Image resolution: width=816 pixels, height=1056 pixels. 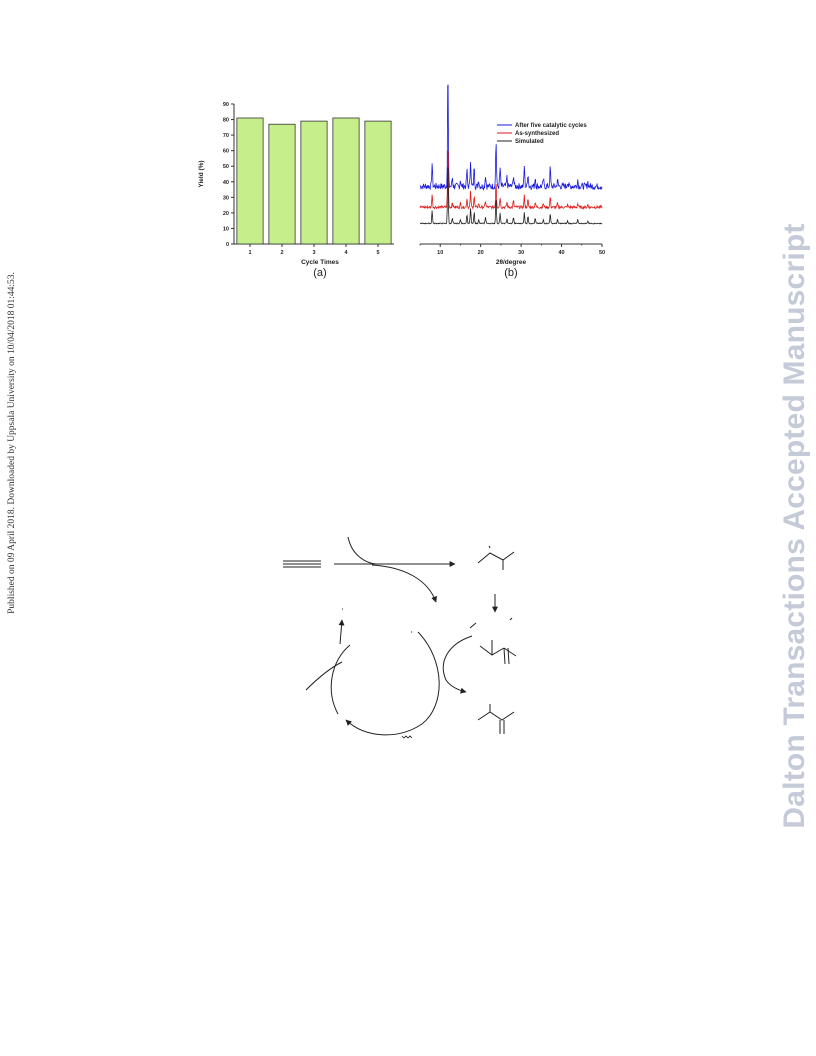 What do you see at coordinates (313, 253) in the screenshot?
I see `bar-x-tick-label: 3` at bounding box center [313, 253].